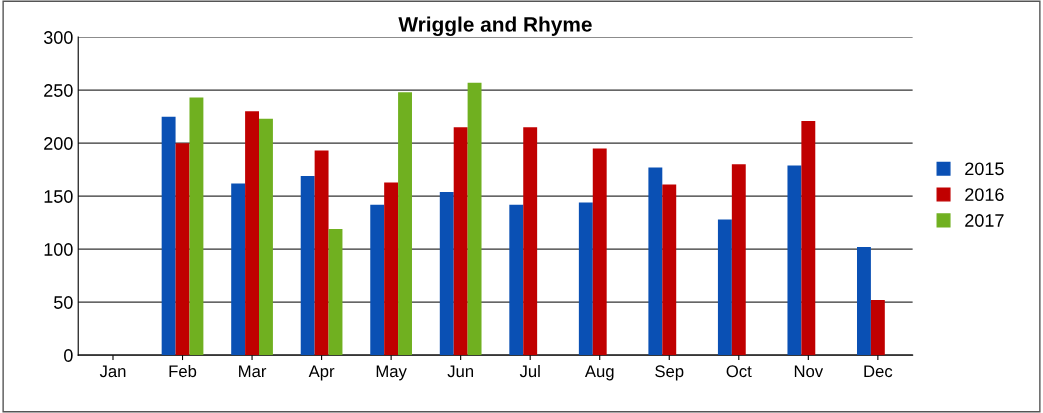 Image resolution: width=1043 pixels, height=413 pixels. What do you see at coordinates (63, 302) in the screenshot?
I see `y-tick-label: 50` at bounding box center [63, 302].